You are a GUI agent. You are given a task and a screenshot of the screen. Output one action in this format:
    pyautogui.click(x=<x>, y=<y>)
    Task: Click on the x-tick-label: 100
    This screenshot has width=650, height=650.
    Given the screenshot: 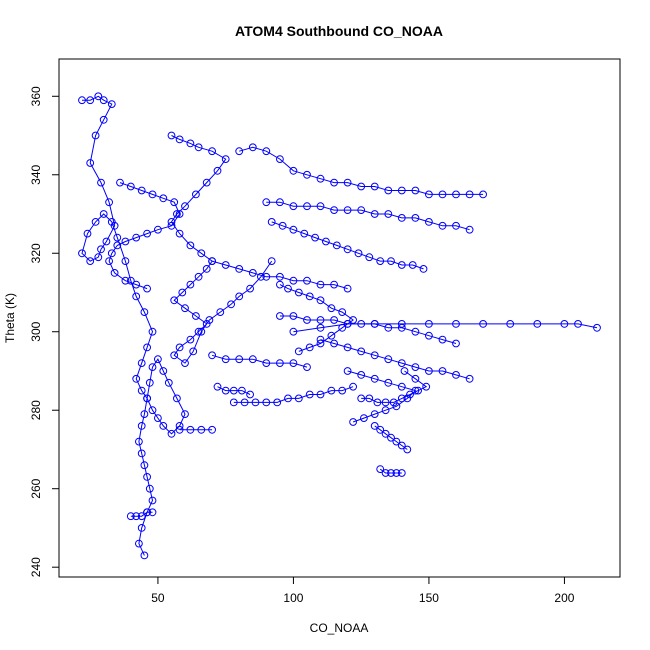 What is the action you would take?
    pyautogui.click(x=293, y=598)
    